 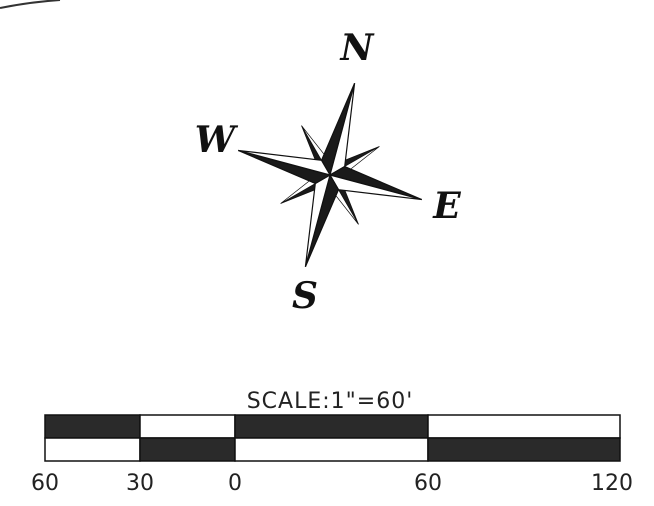 I want to click on south-label: S, so click(x=305, y=296).